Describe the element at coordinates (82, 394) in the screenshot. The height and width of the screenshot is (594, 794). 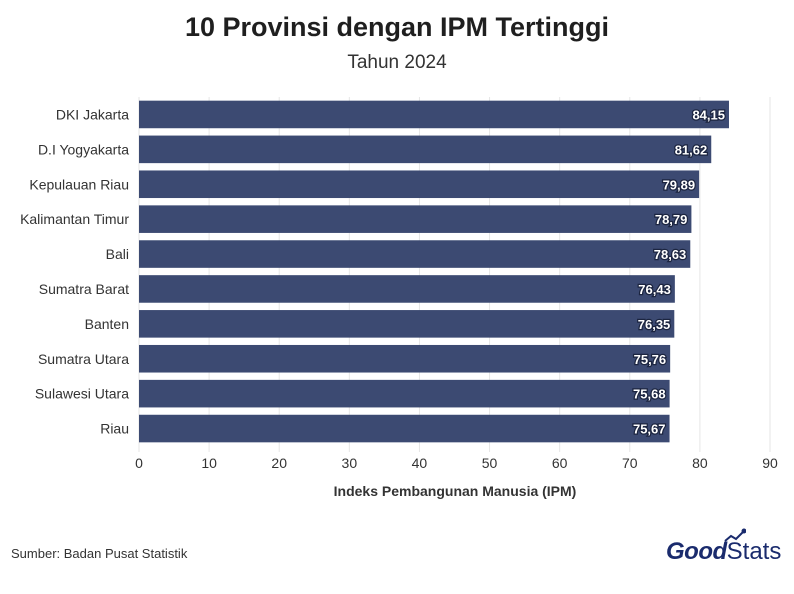
I see `category-label: Sulawesi Utara` at that location.